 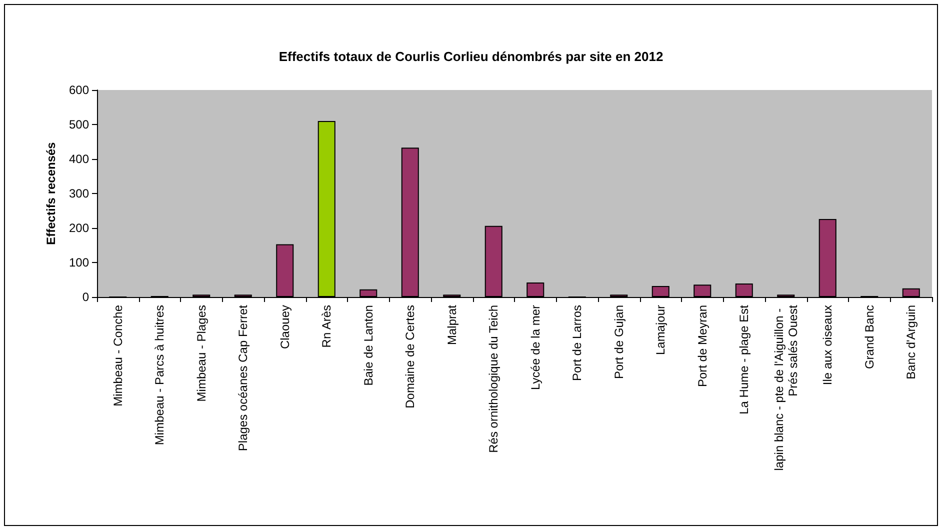 What do you see at coordinates (86, 297) in the screenshot?
I see `y-tick-label: 0` at bounding box center [86, 297].